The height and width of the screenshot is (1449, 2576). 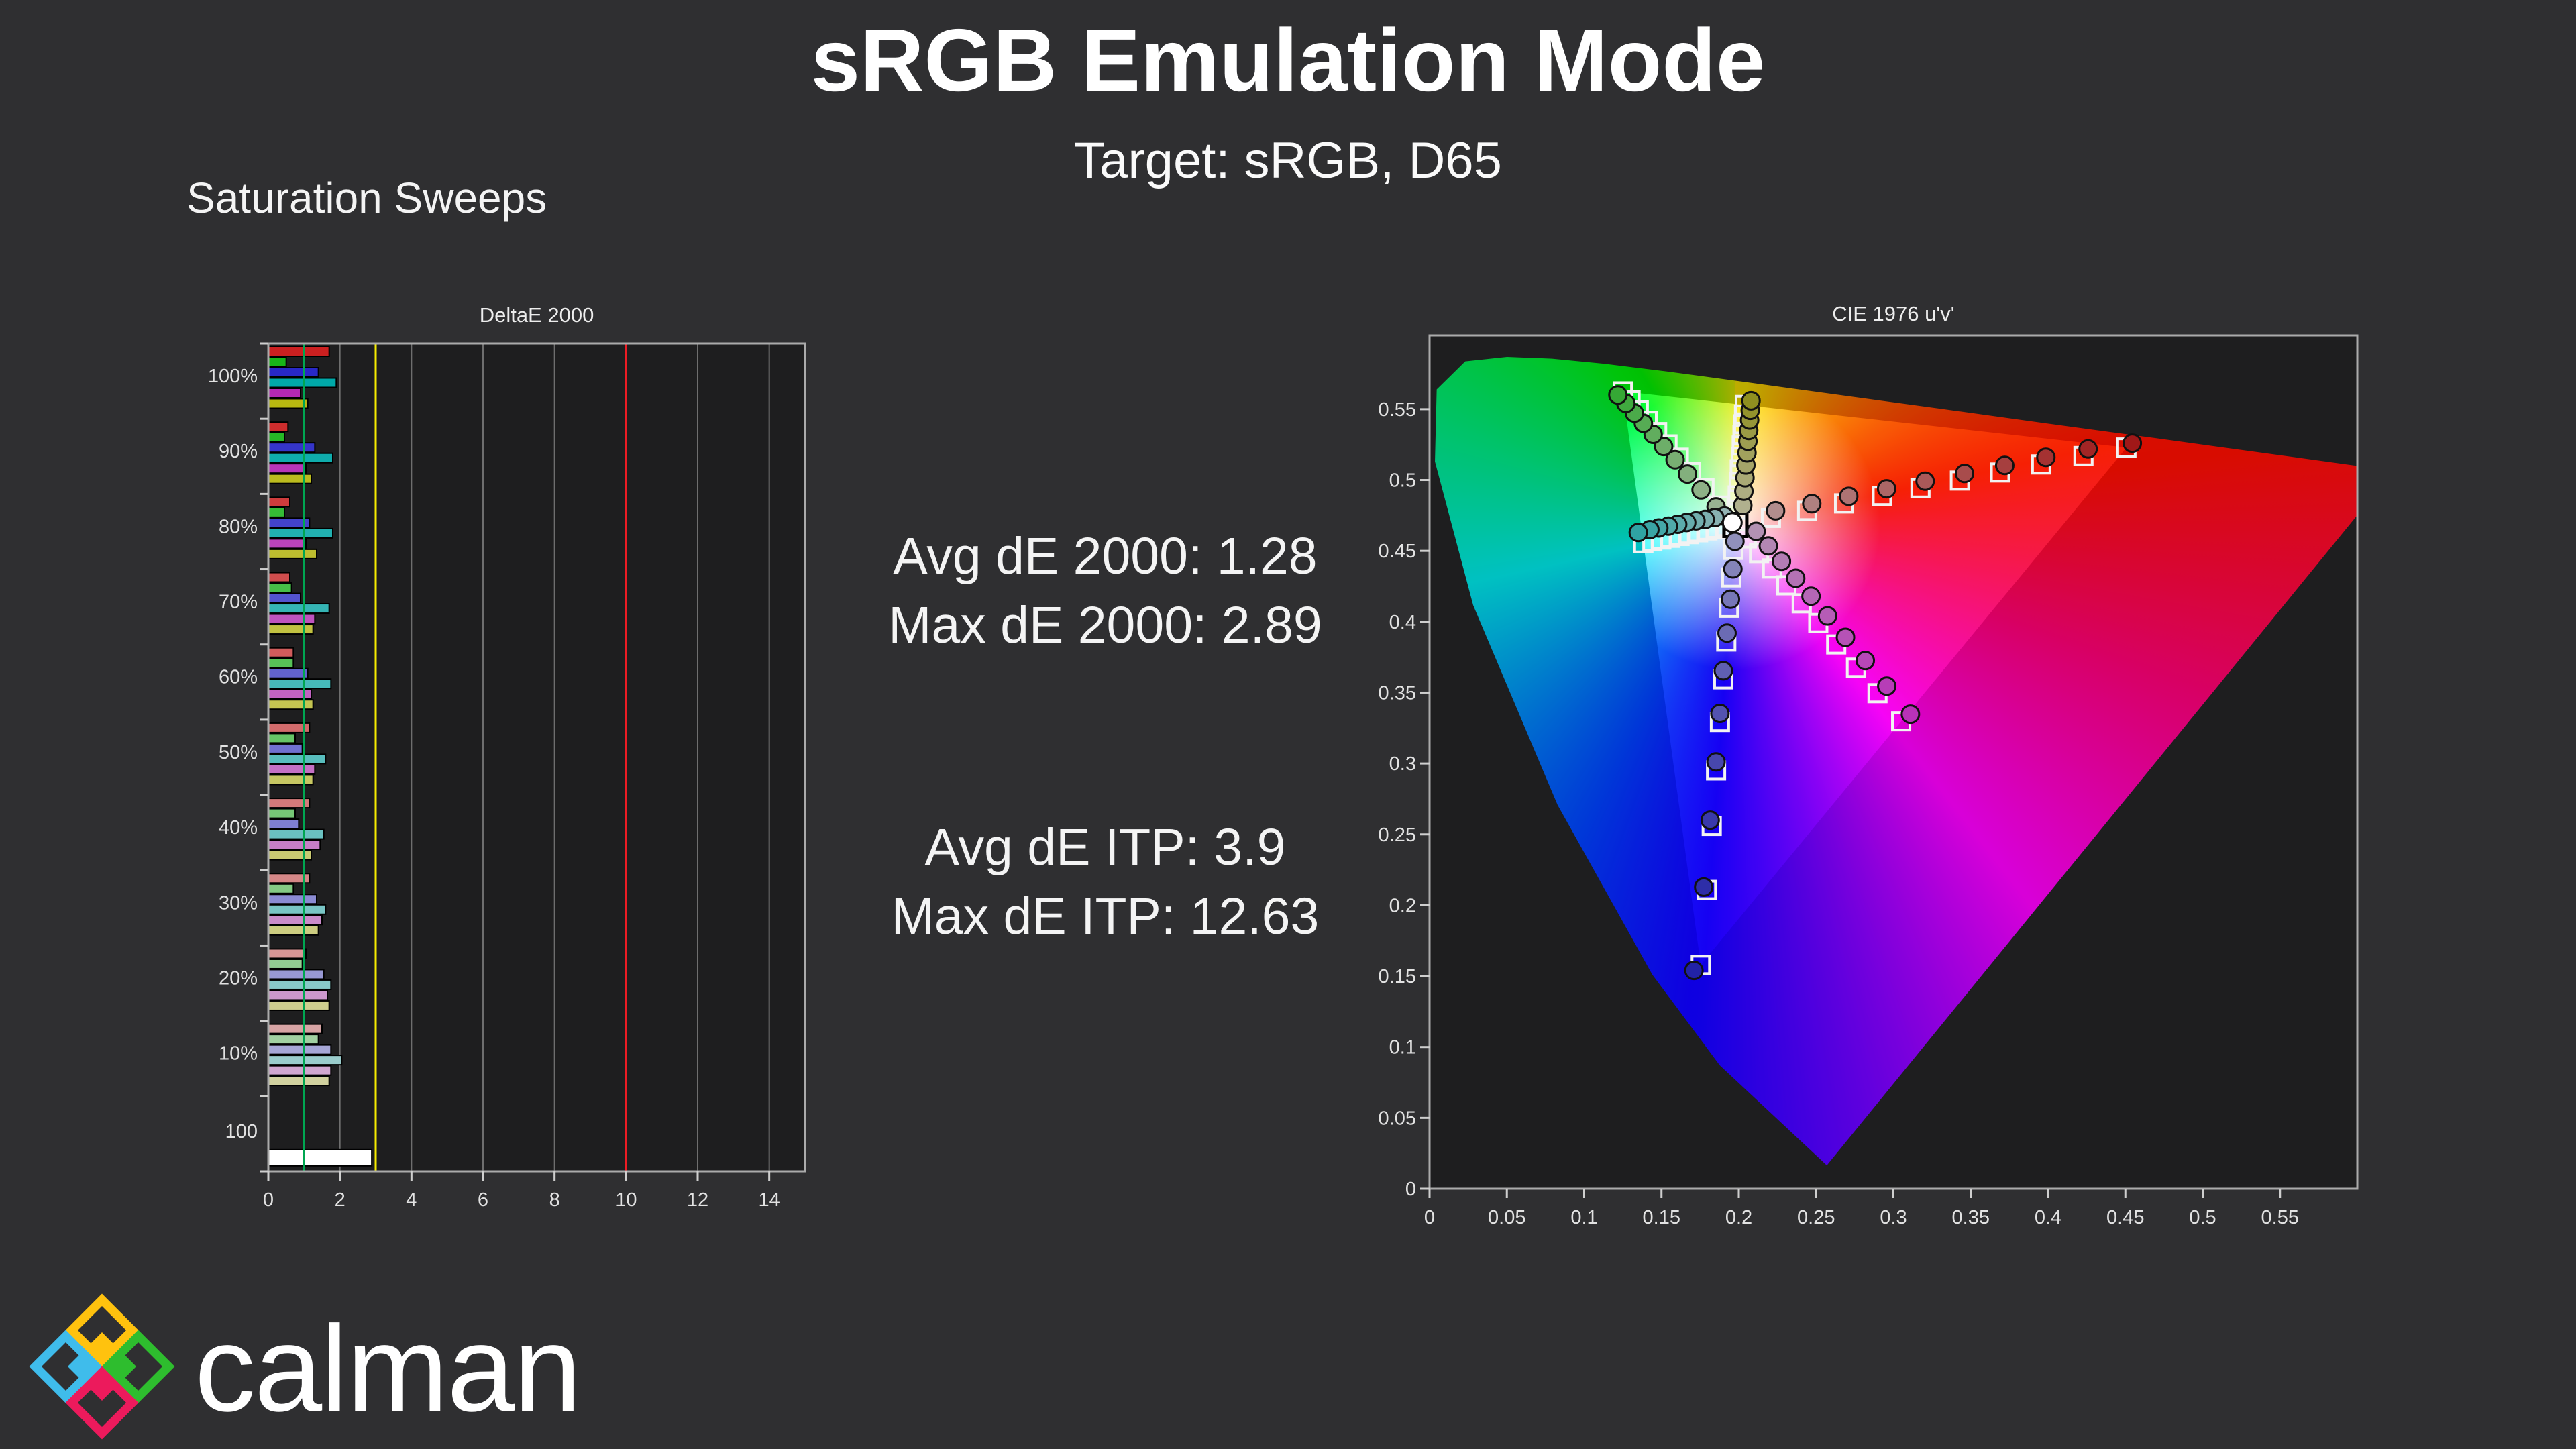 I want to click on deitp-metrics: Avg dE ITP: 3.9 Max dE ITP: 12.63, so click(x=1105, y=882).